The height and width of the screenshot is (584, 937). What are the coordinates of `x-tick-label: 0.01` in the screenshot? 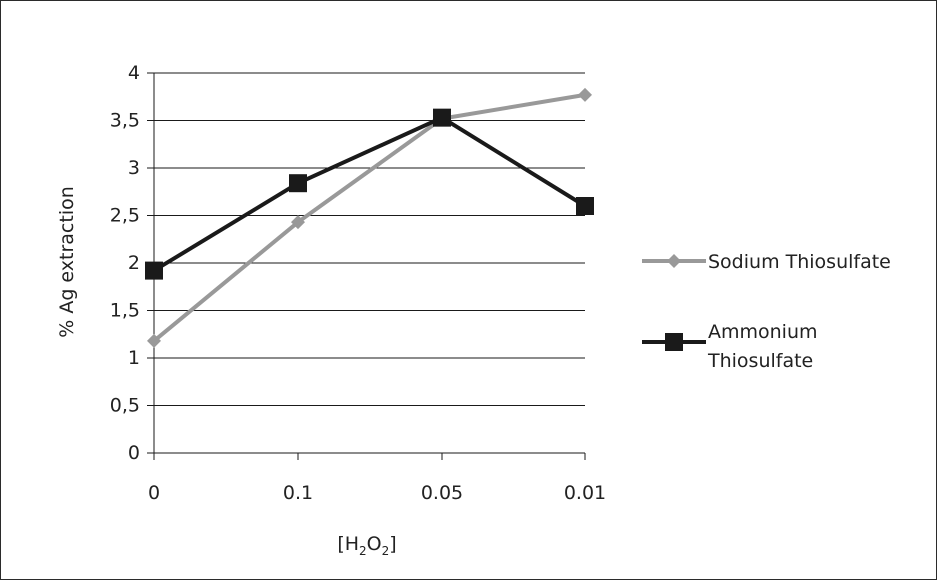 It's located at (585, 493).